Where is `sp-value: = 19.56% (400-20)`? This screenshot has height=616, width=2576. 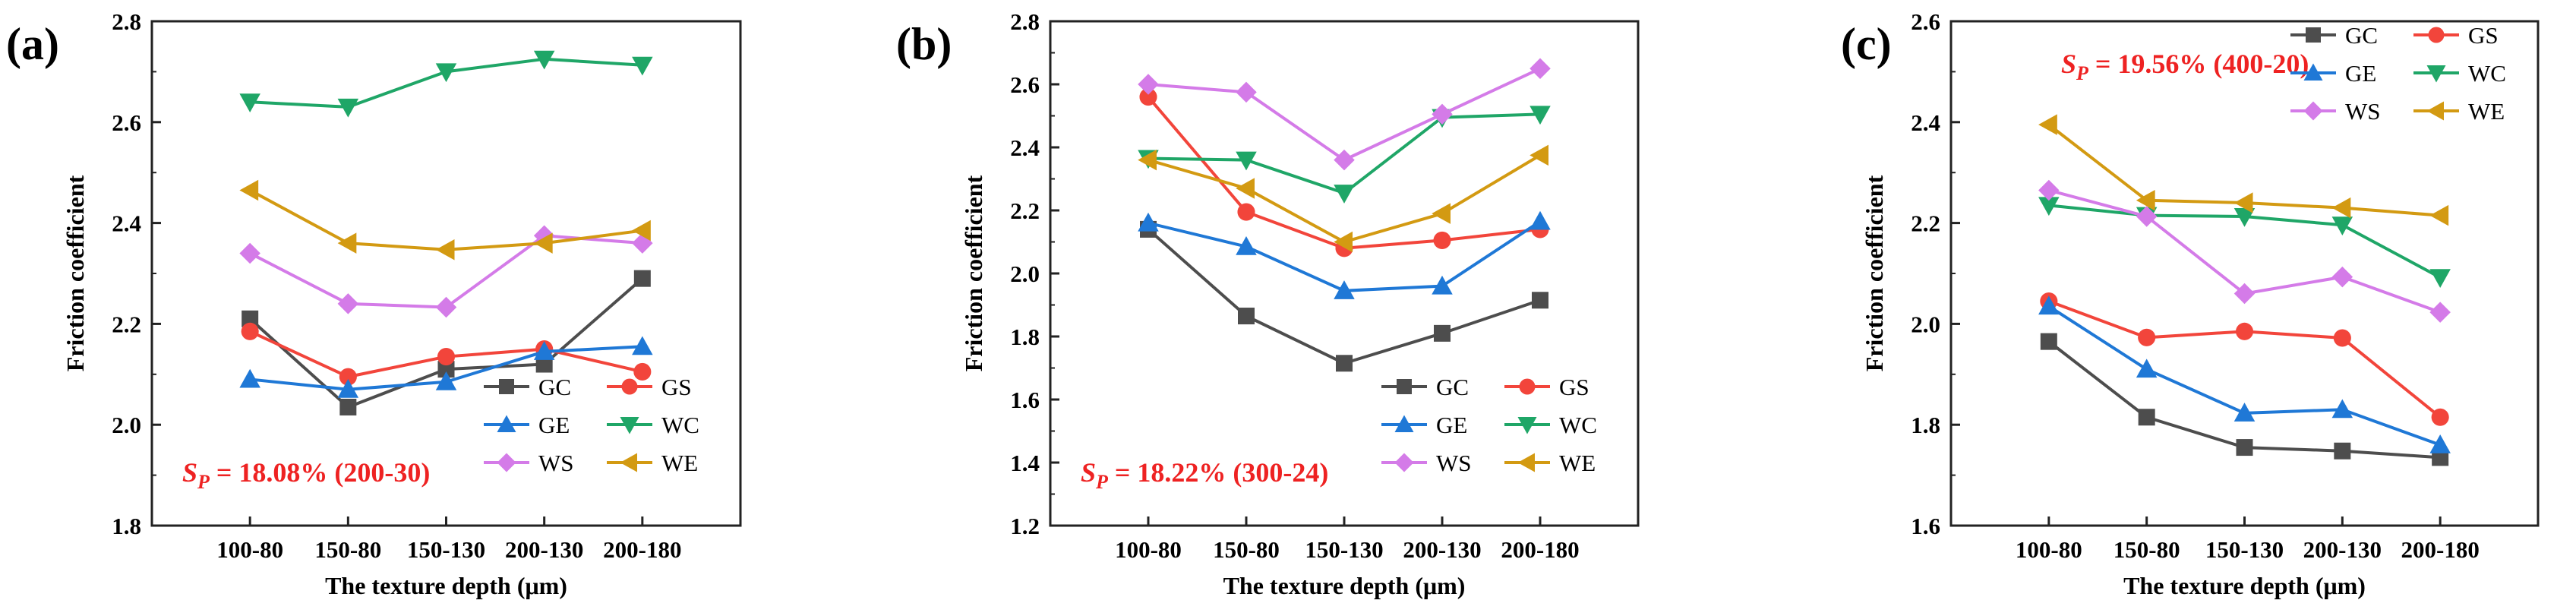
sp-value: = 19.56% (400-20) is located at coordinates (2198, 64).